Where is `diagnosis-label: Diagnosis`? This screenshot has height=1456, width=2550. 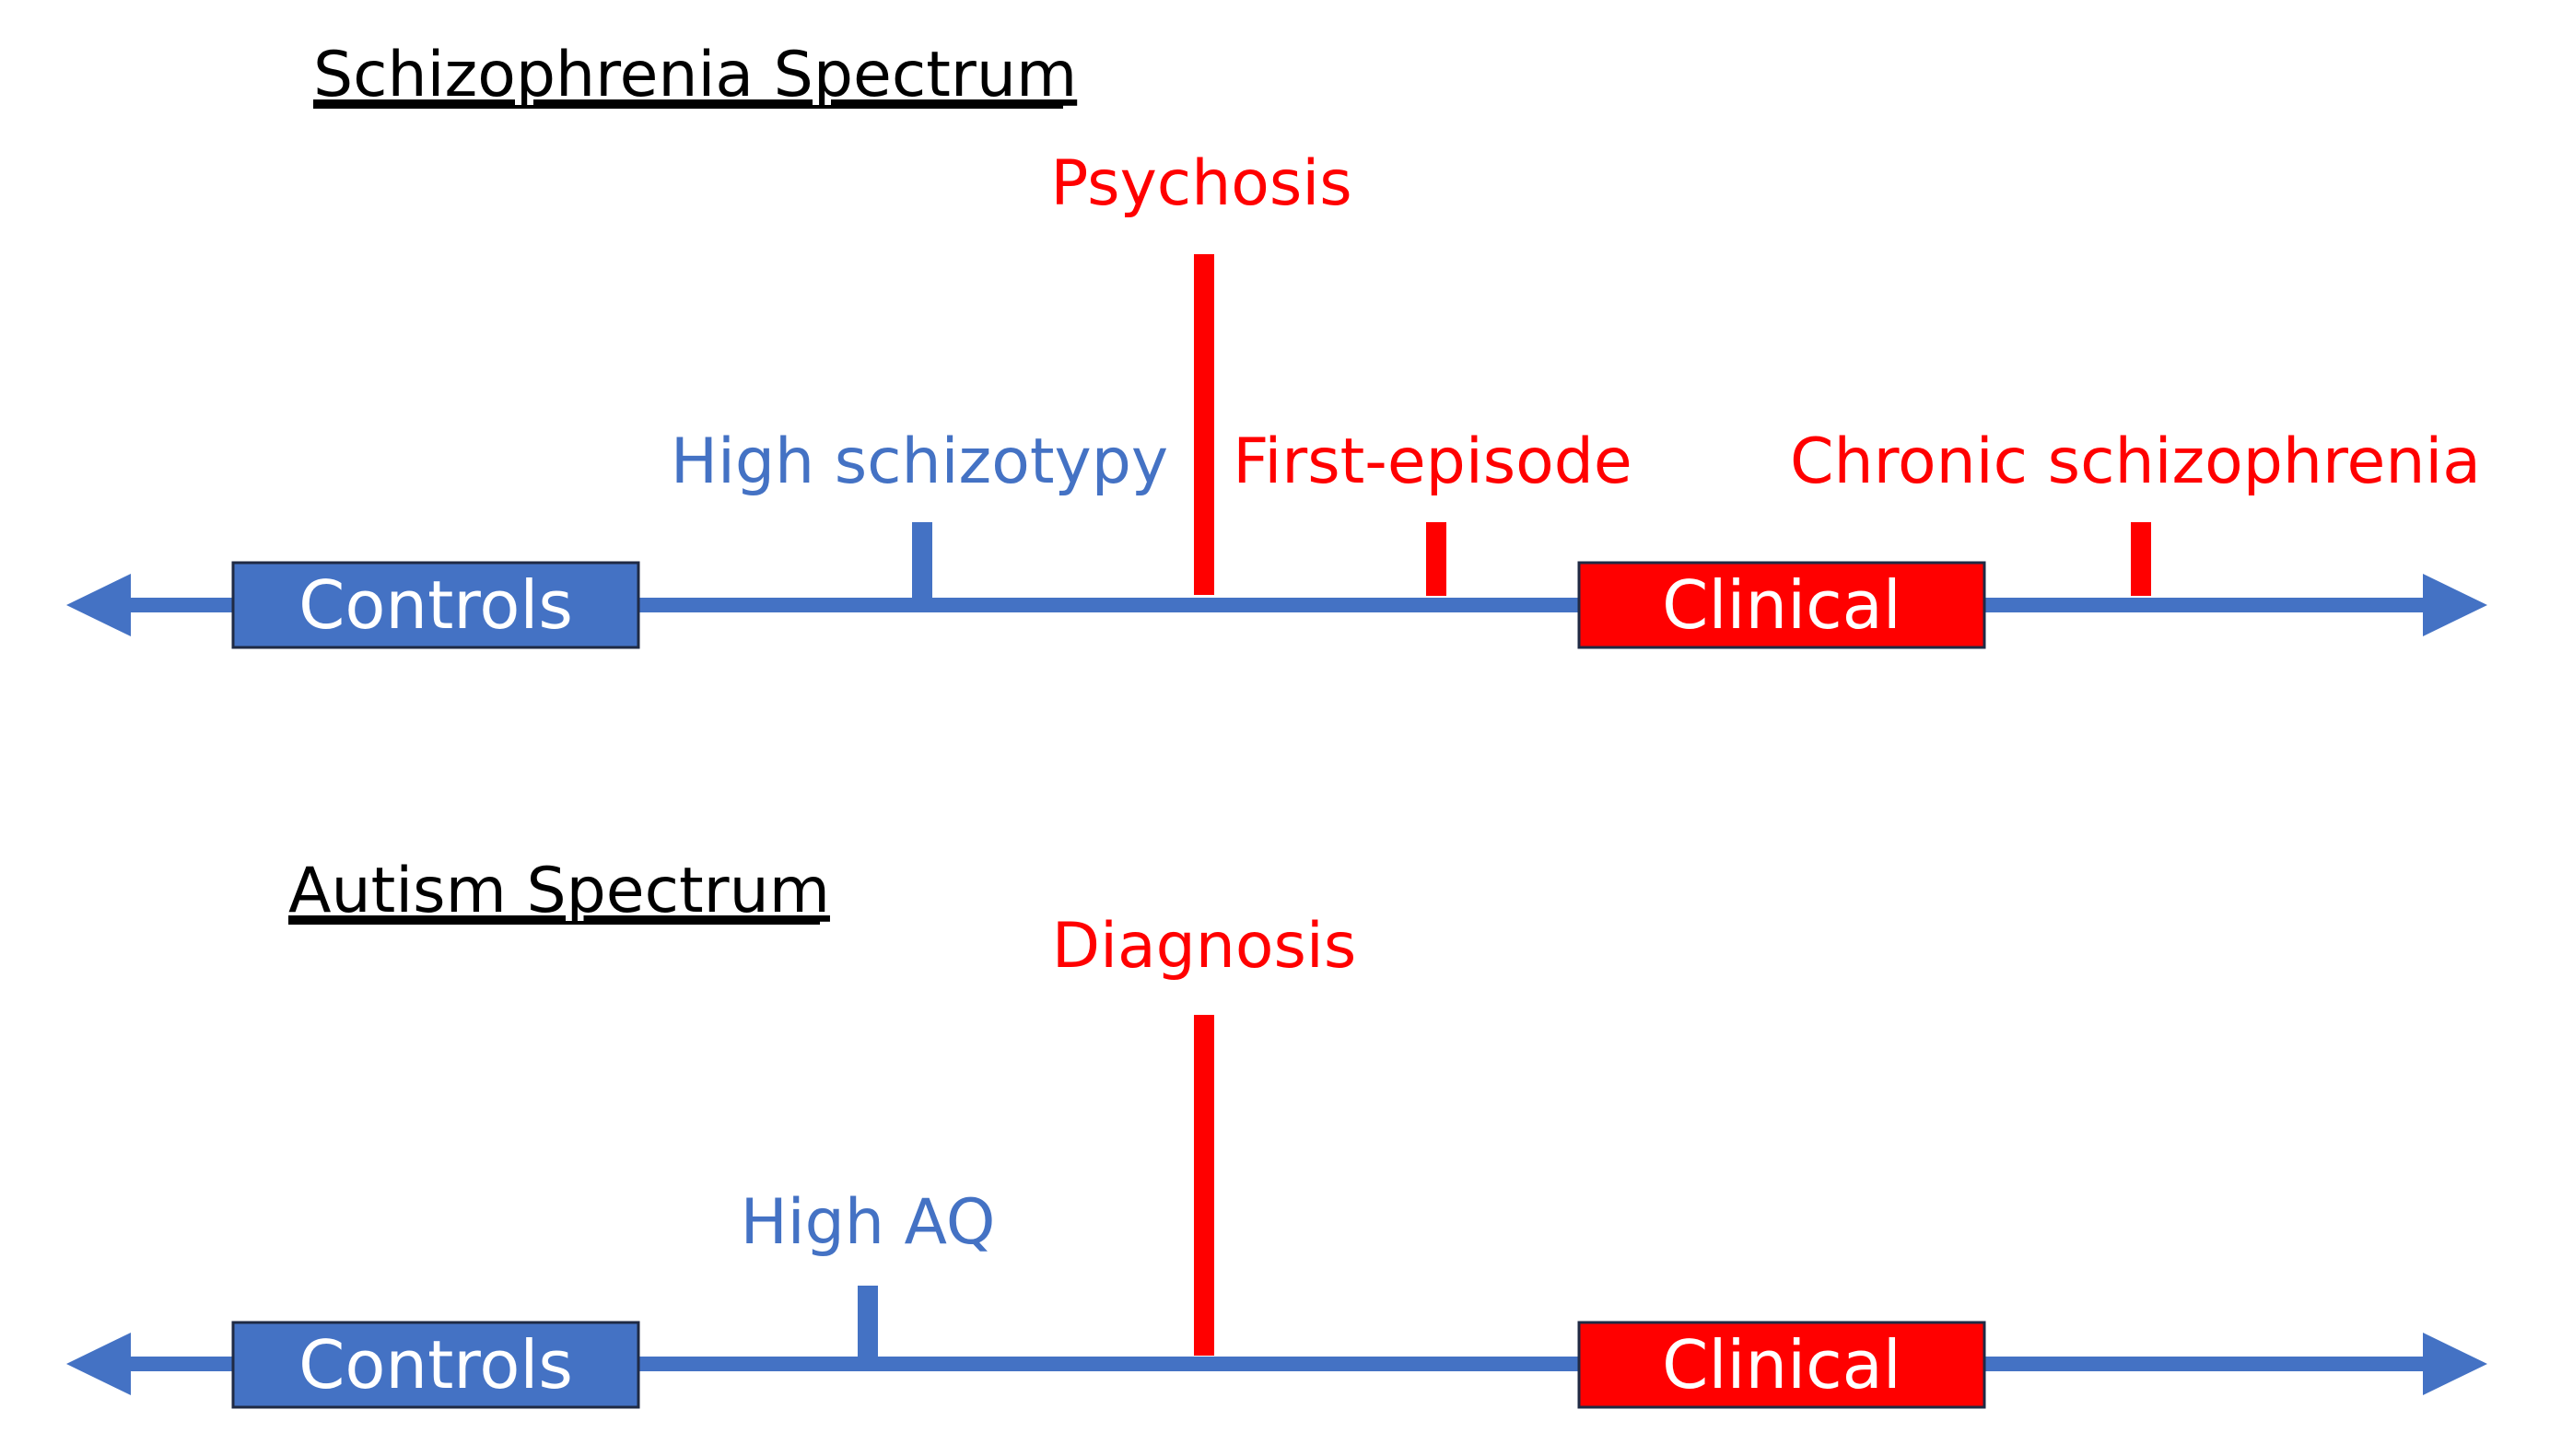
diagnosis-label: Diagnosis is located at coordinates (1204, 946).